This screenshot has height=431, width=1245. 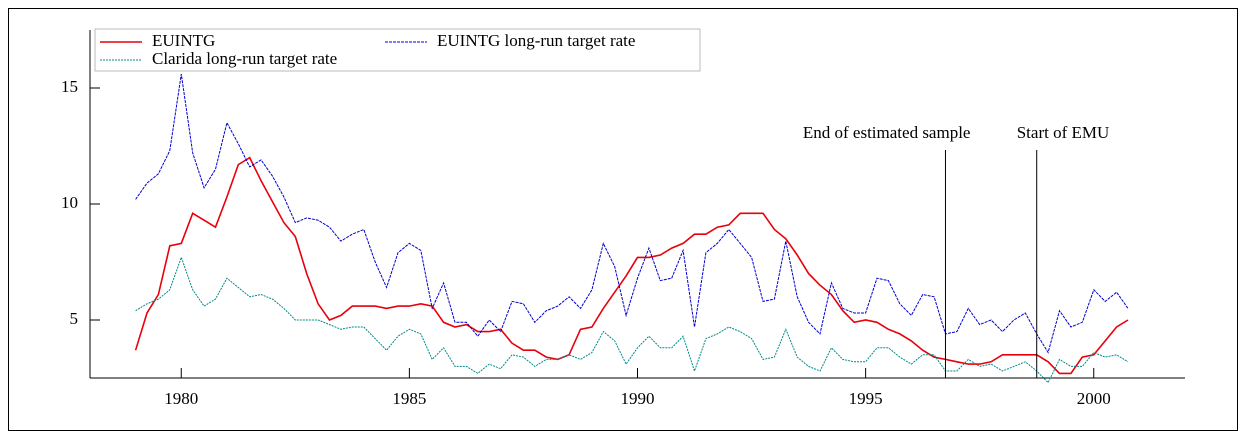 What do you see at coordinates (69, 202) in the screenshot?
I see `y-tick-label: 10` at bounding box center [69, 202].